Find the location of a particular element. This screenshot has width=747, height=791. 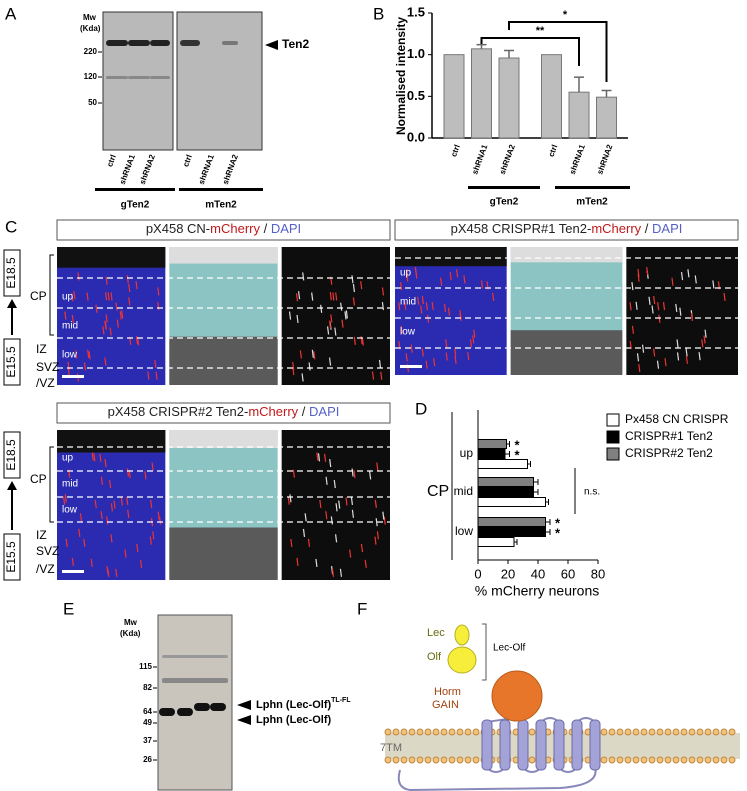

y-tick-label: 0.0 is located at coordinates (416, 136).